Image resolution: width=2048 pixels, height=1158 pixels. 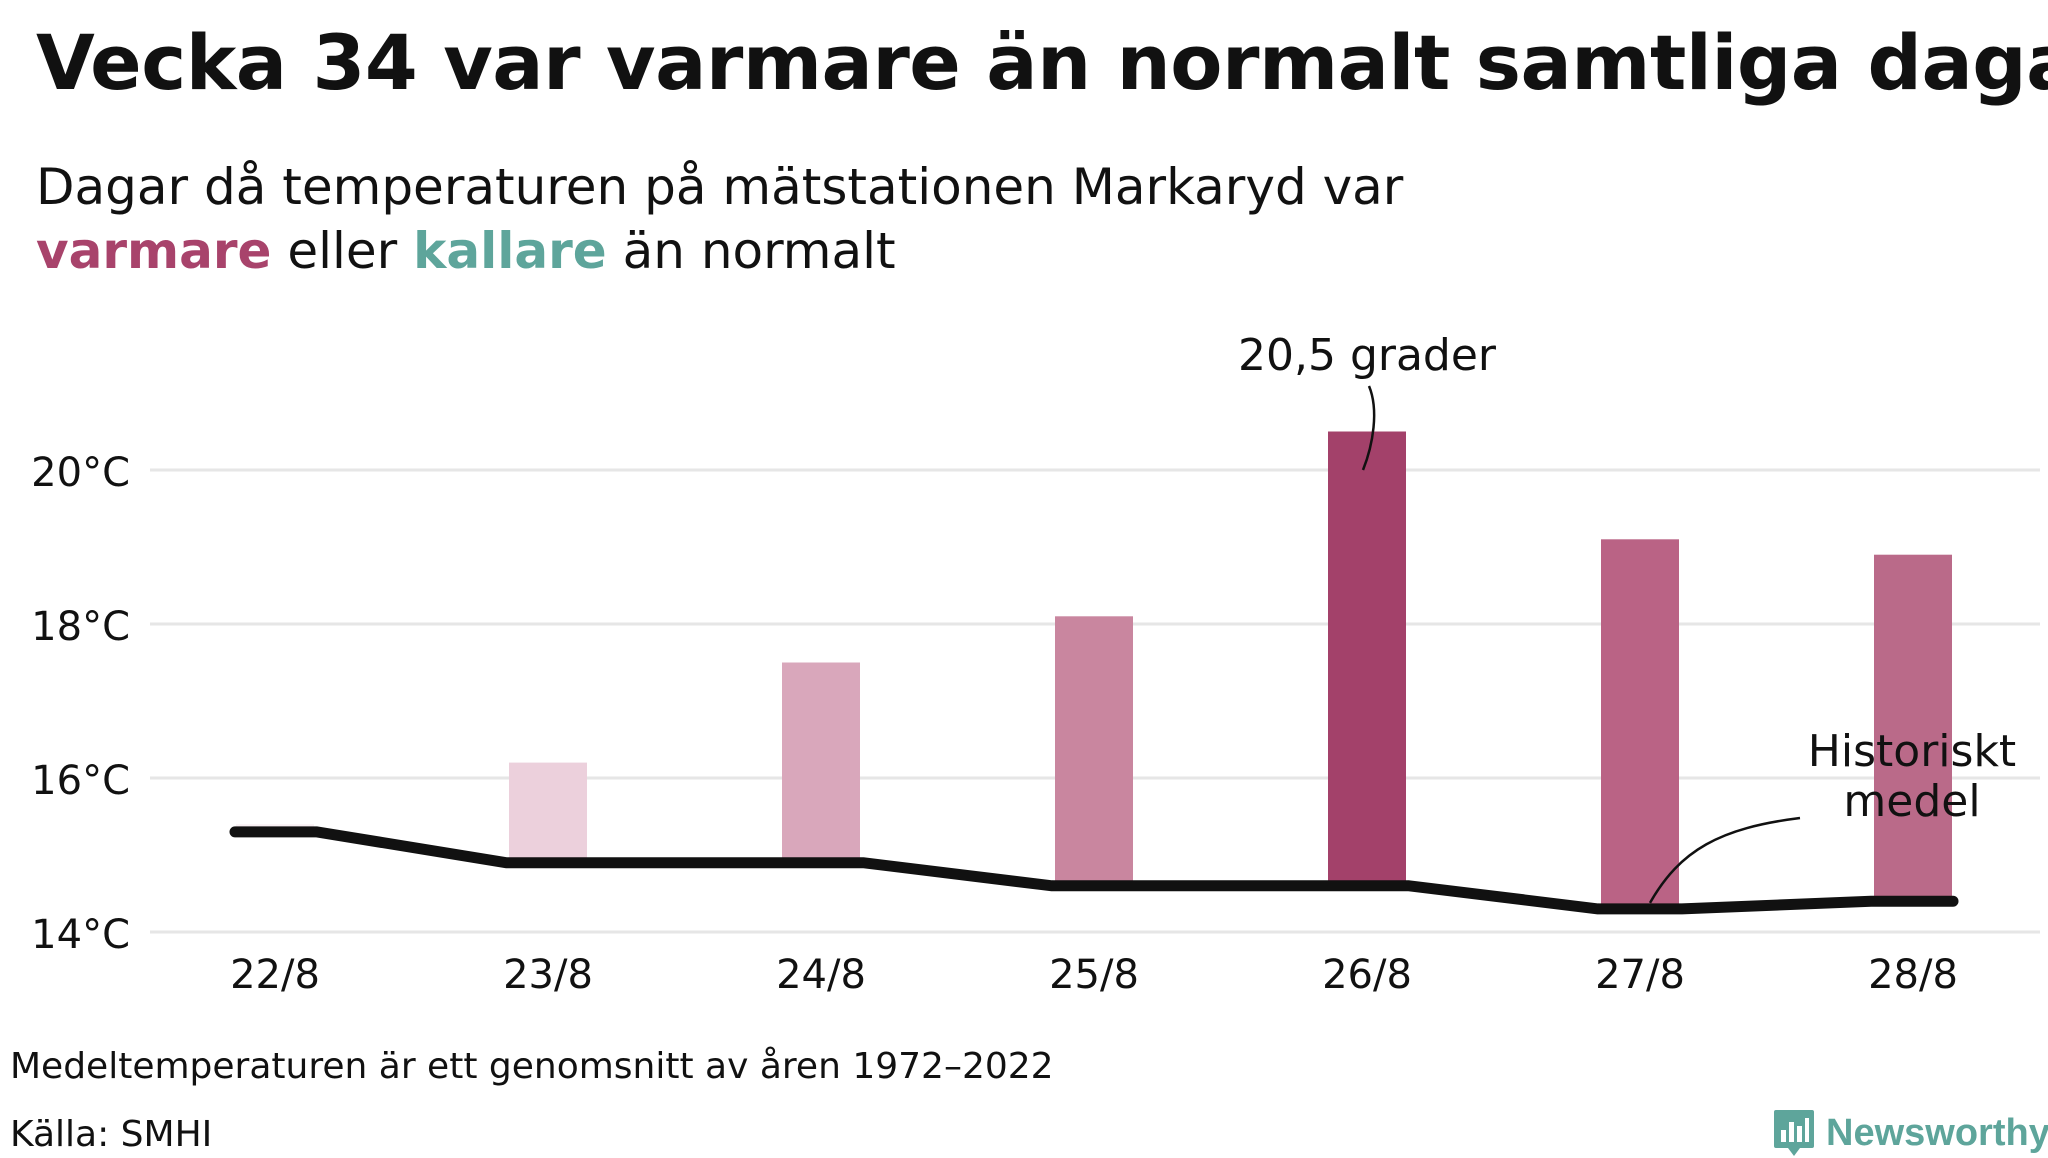 I want to click on subtitle-end: än normalt, so click(x=759, y=251).